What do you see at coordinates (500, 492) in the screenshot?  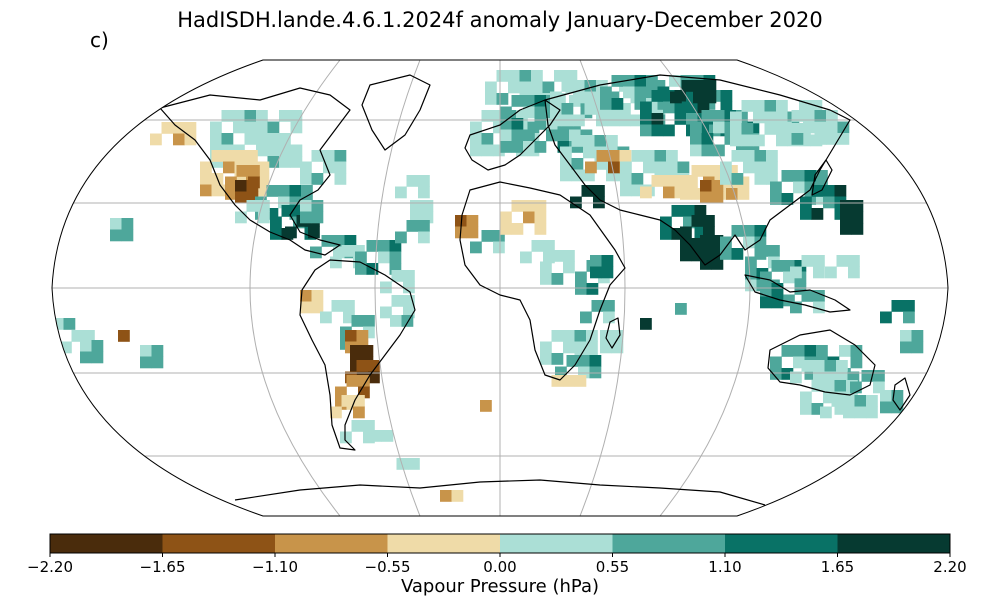 I see `coast-antarctica` at bounding box center [500, 492].